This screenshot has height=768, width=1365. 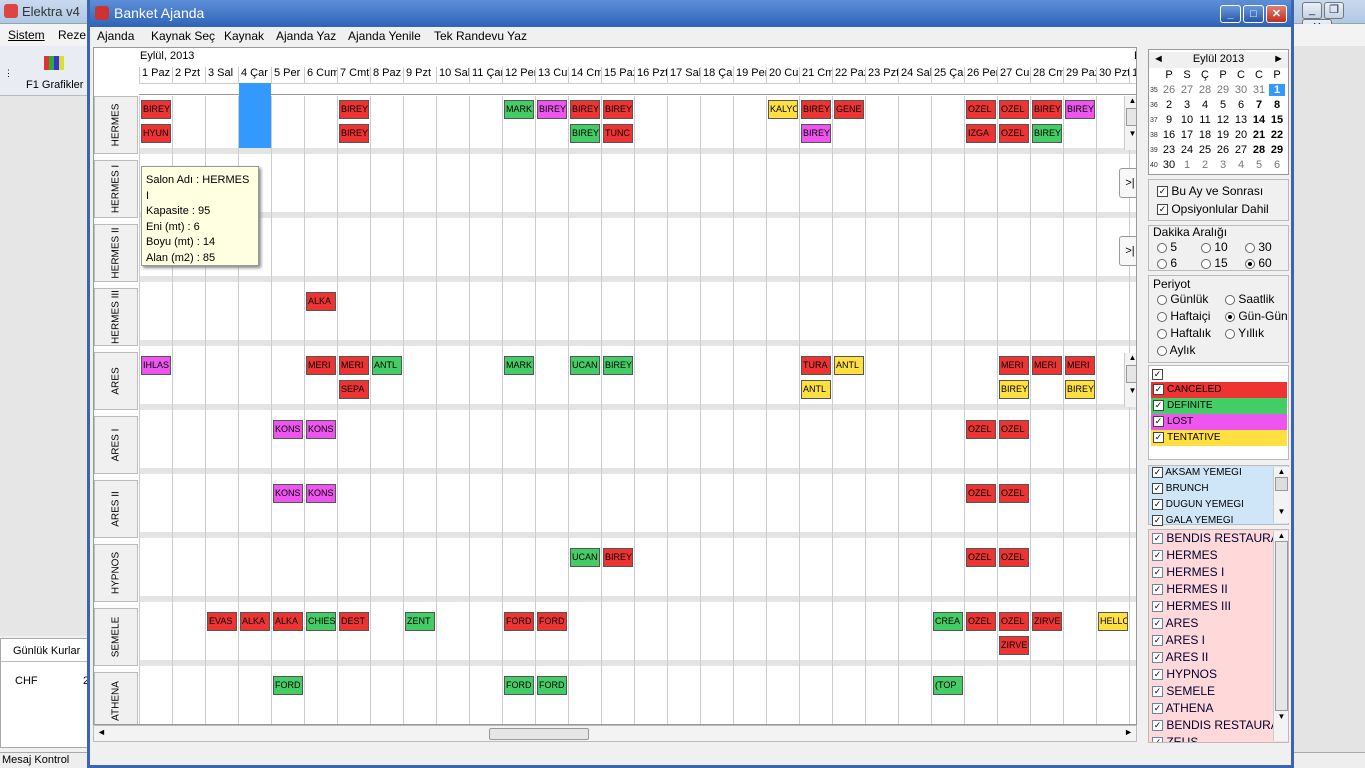 I want to click on room-label: HERMES II, so click(x=116, y=253).